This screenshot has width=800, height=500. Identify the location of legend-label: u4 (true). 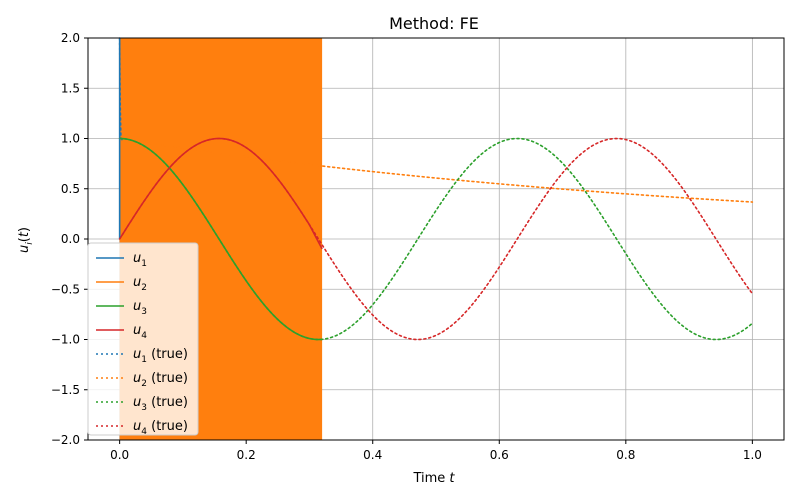
(160, 428).